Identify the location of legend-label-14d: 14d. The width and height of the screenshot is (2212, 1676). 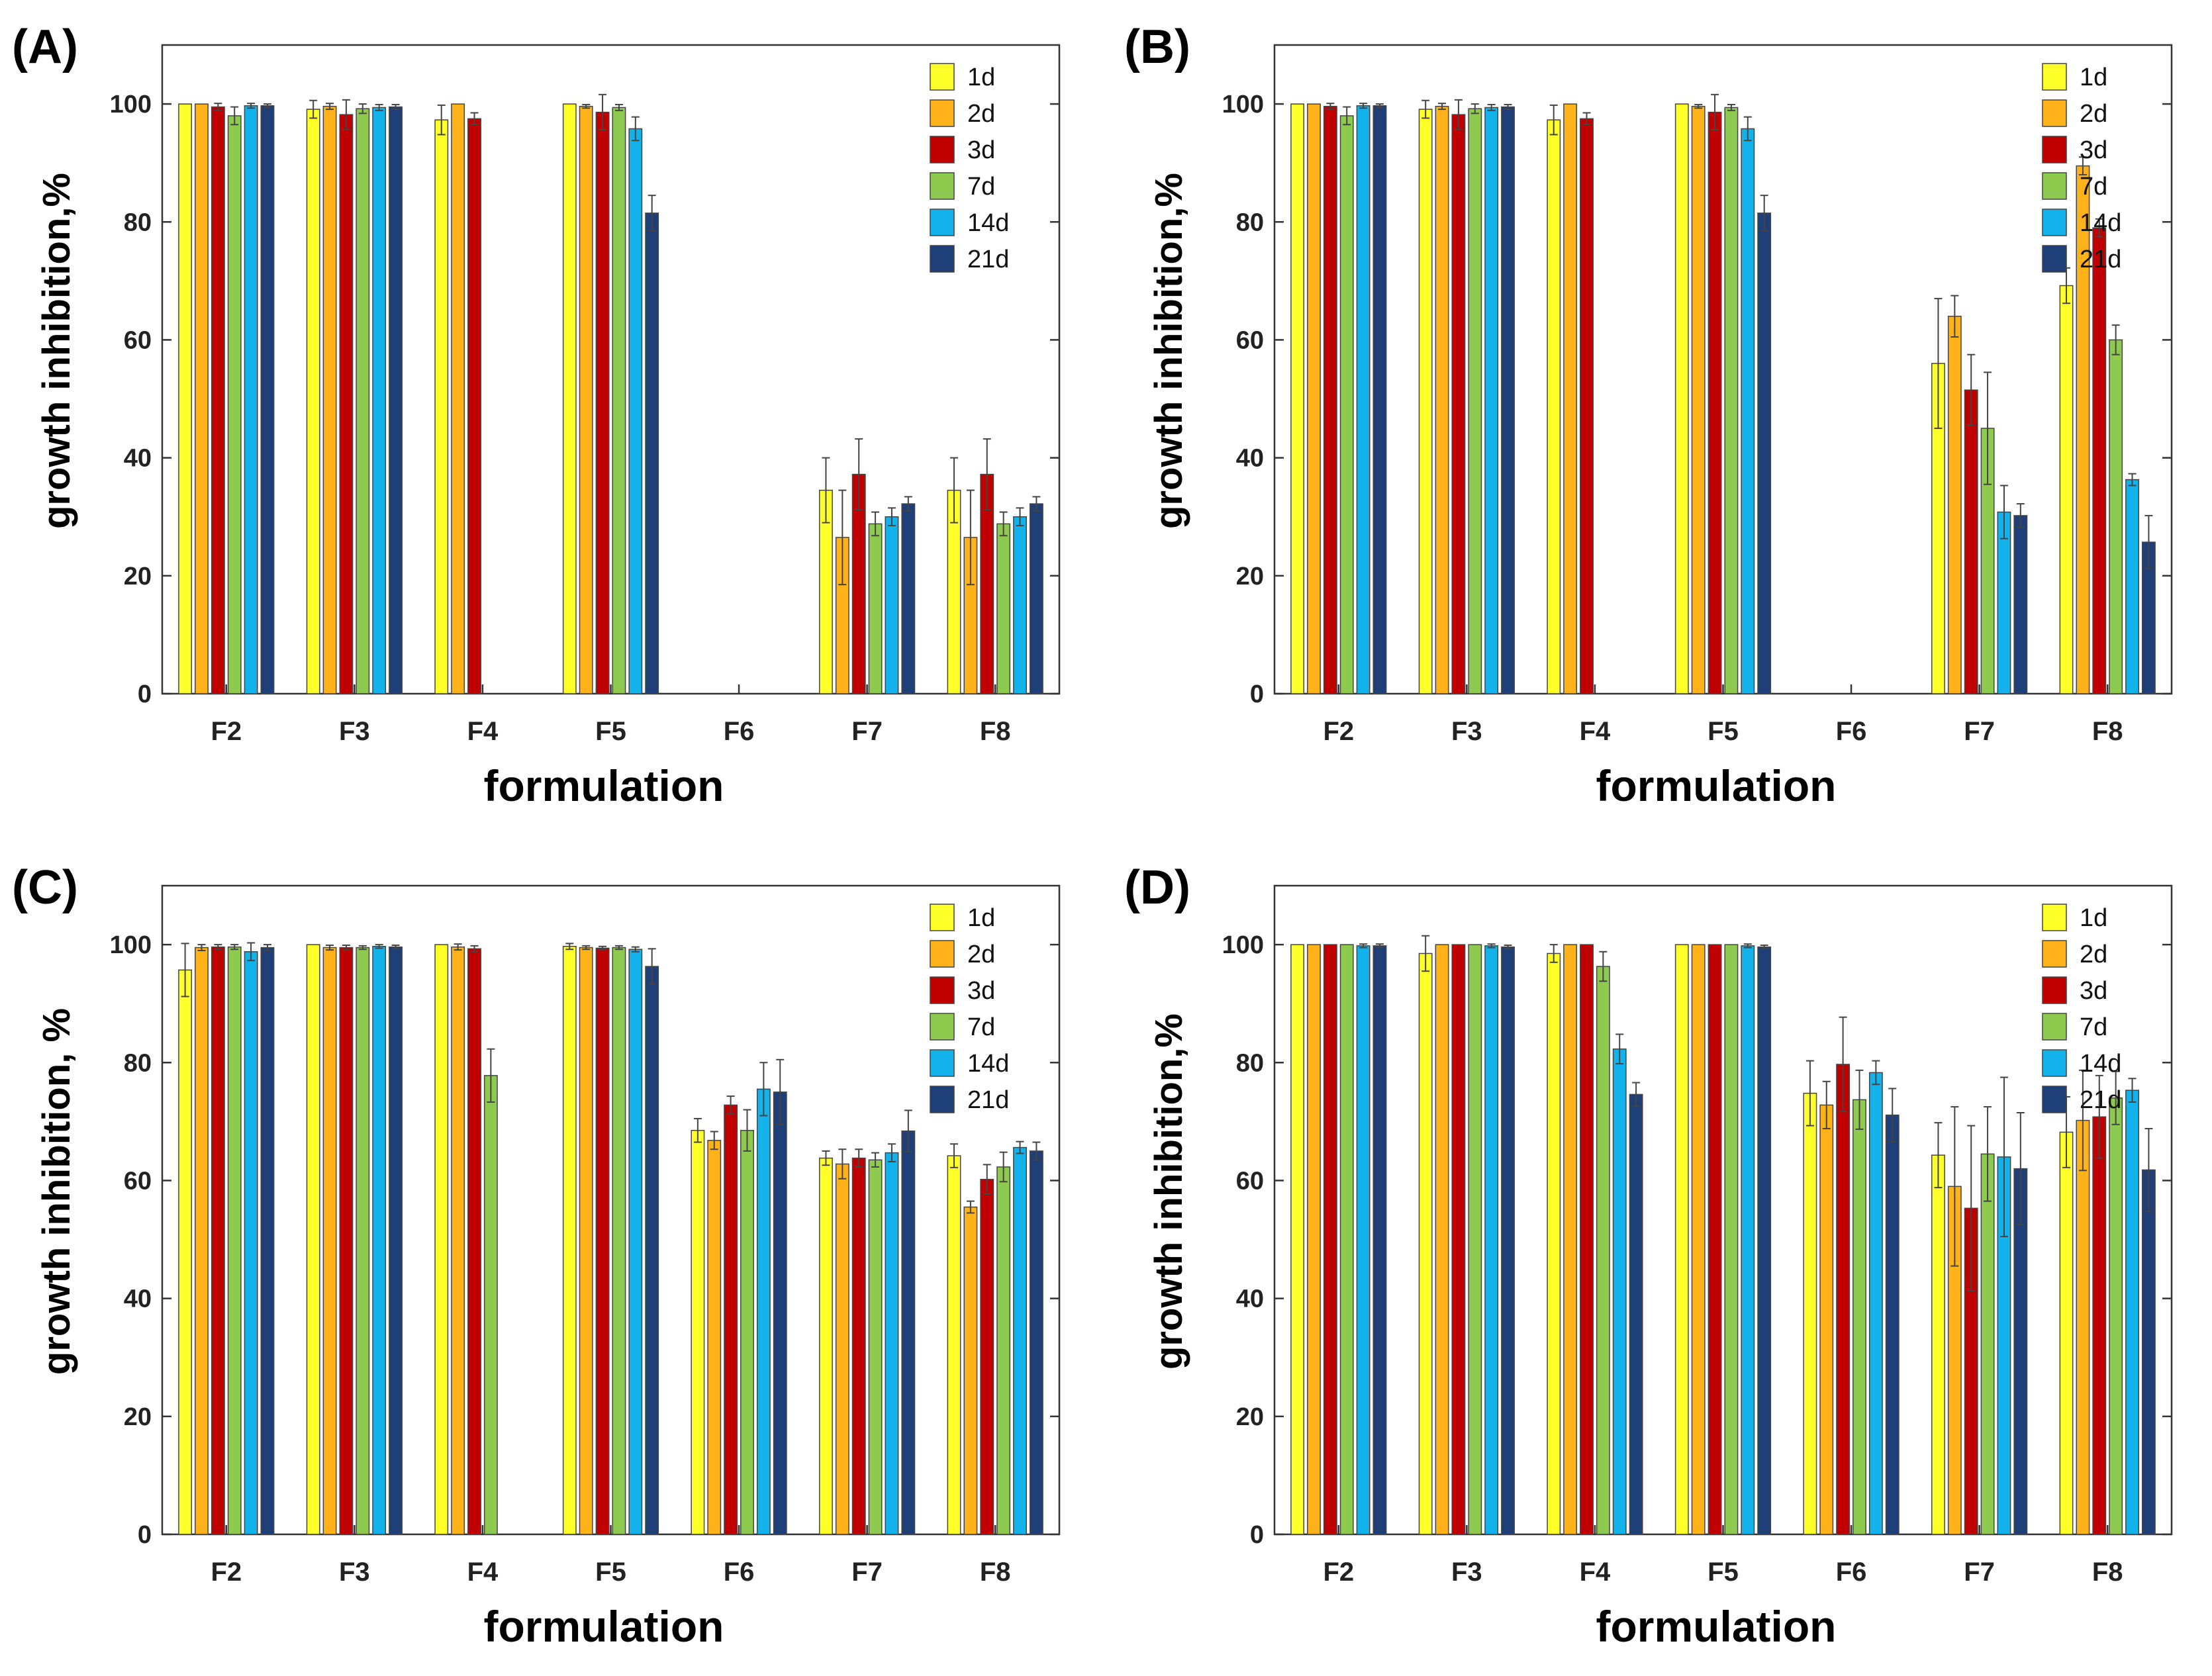
(2100, 1064).